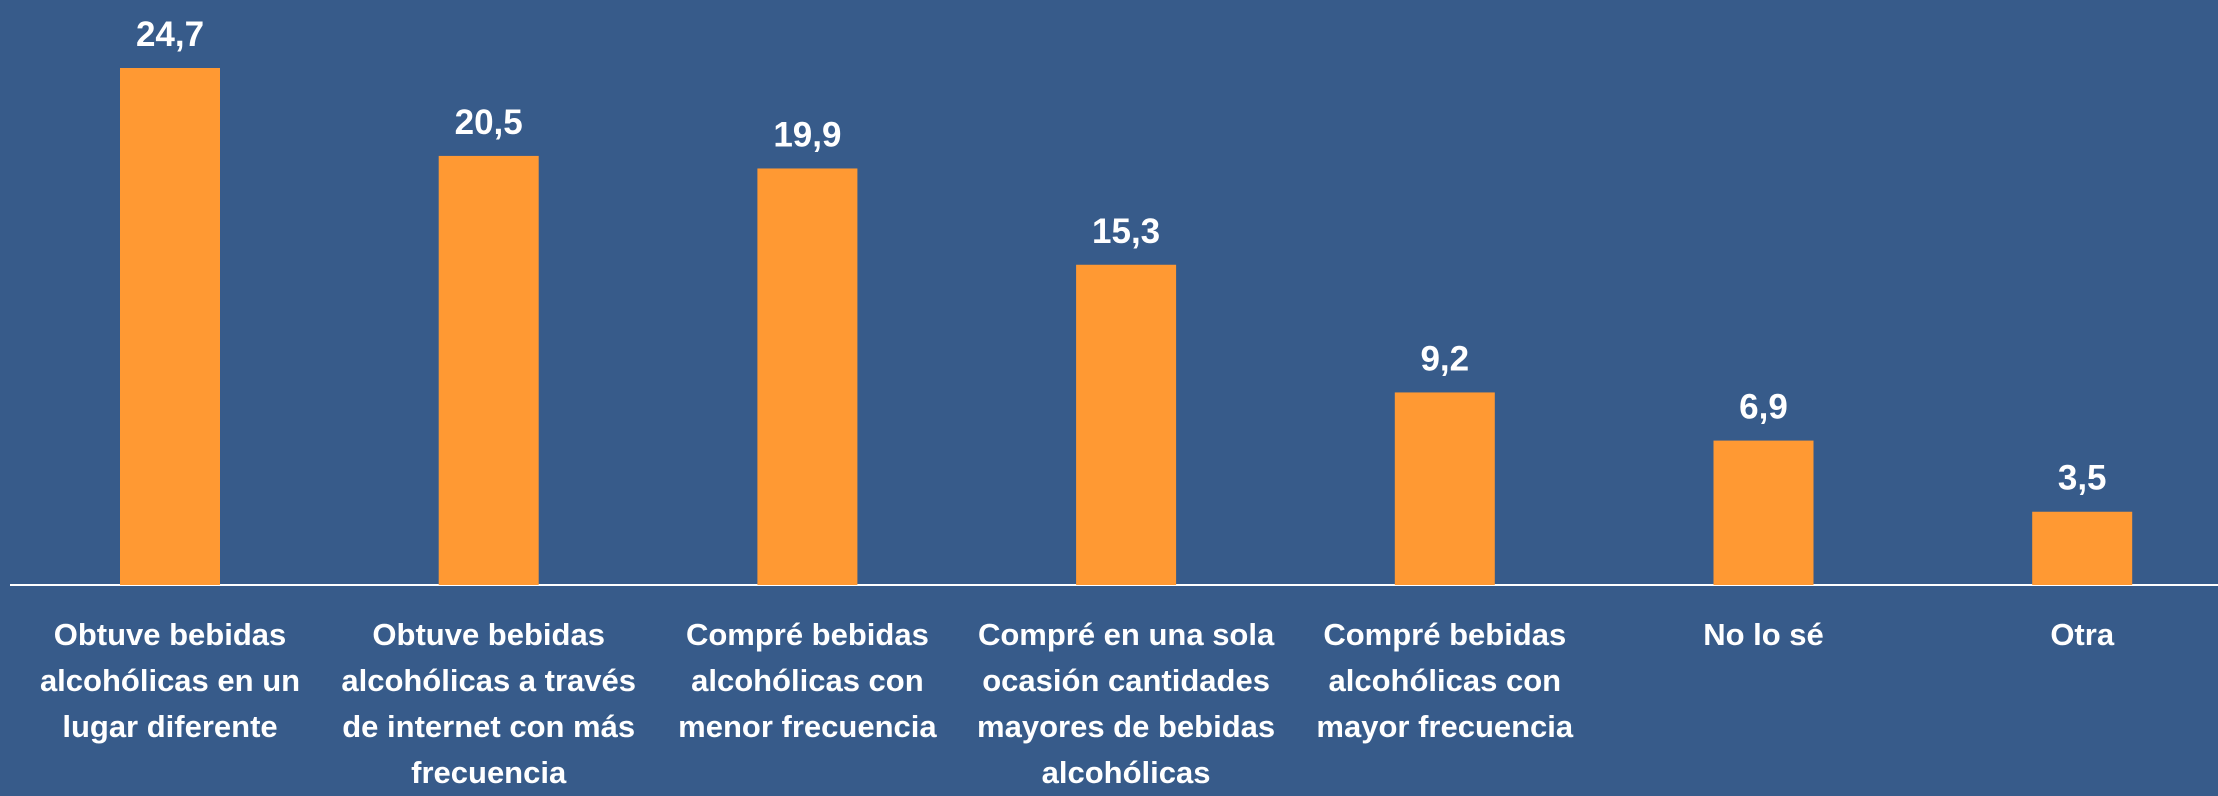  I want to click on value-label: 6,9, so click(1763, 407).